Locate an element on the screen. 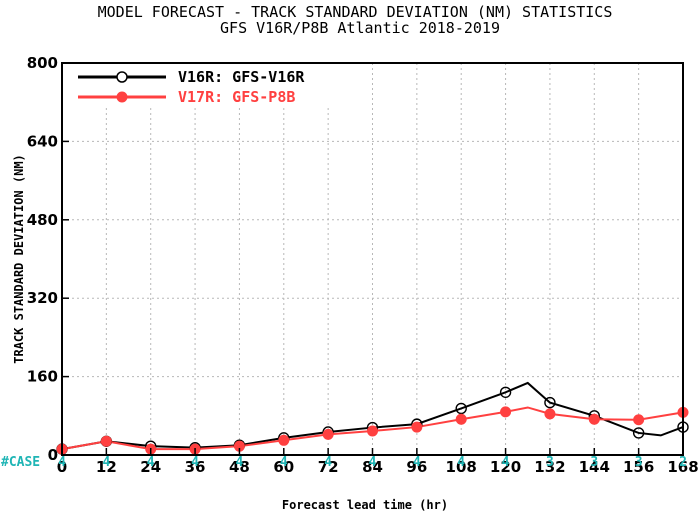 This screenshot has height=514, width=700. x-tick-label: 84 is located at coordinates (372, 467).